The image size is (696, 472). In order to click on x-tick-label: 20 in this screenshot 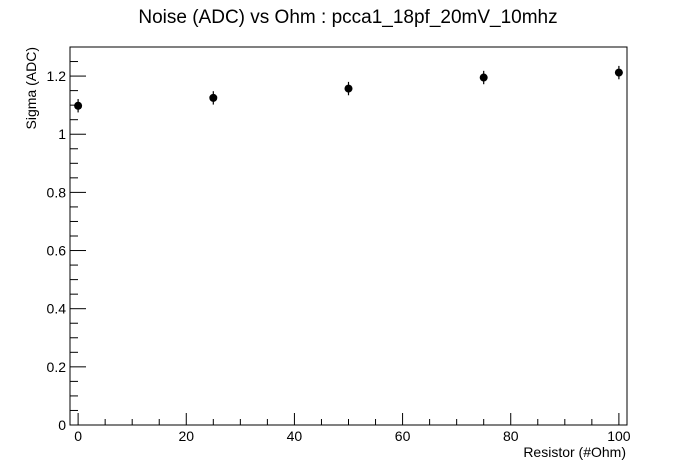, I will do `click(186, 436)`.